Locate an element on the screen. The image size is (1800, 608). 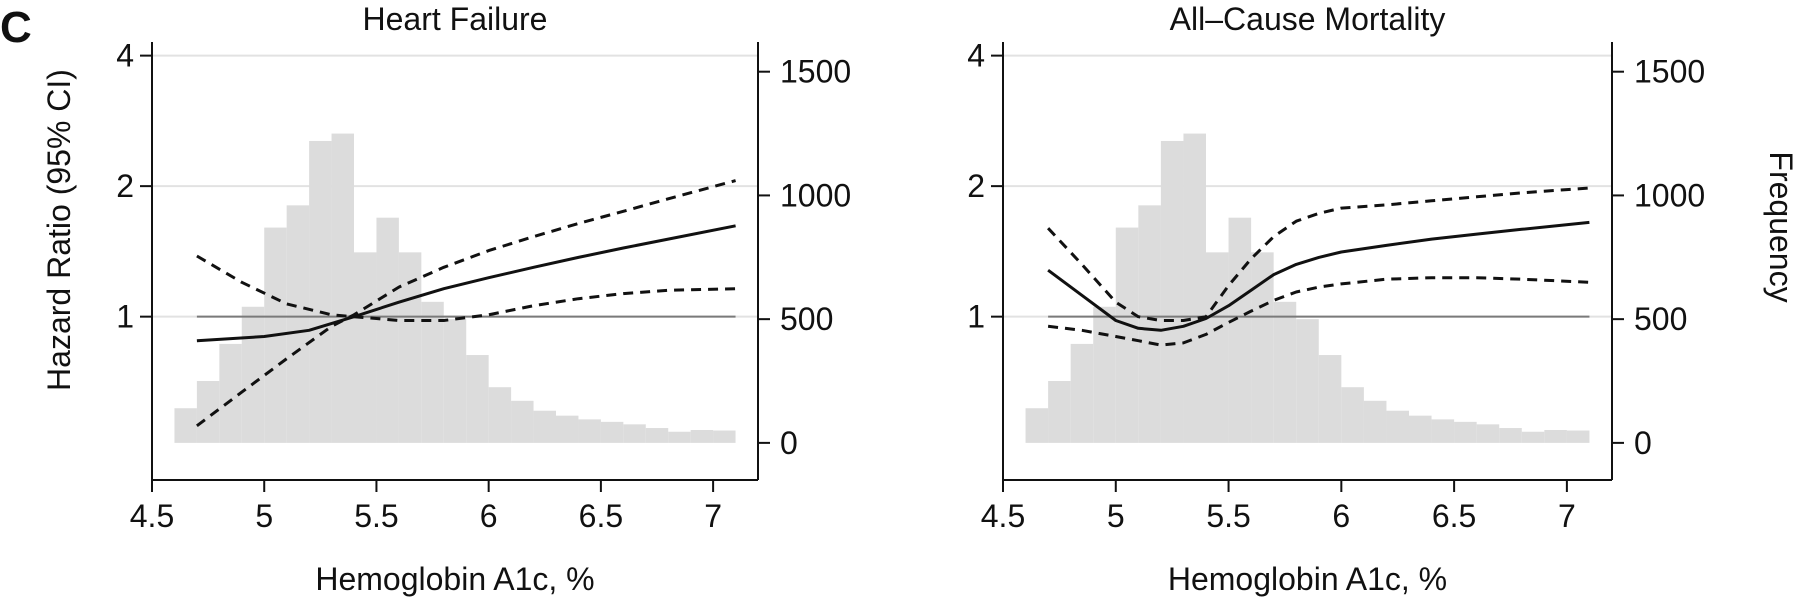
y-axis-right-label: Frequency is located at coordinates (1781, 226).